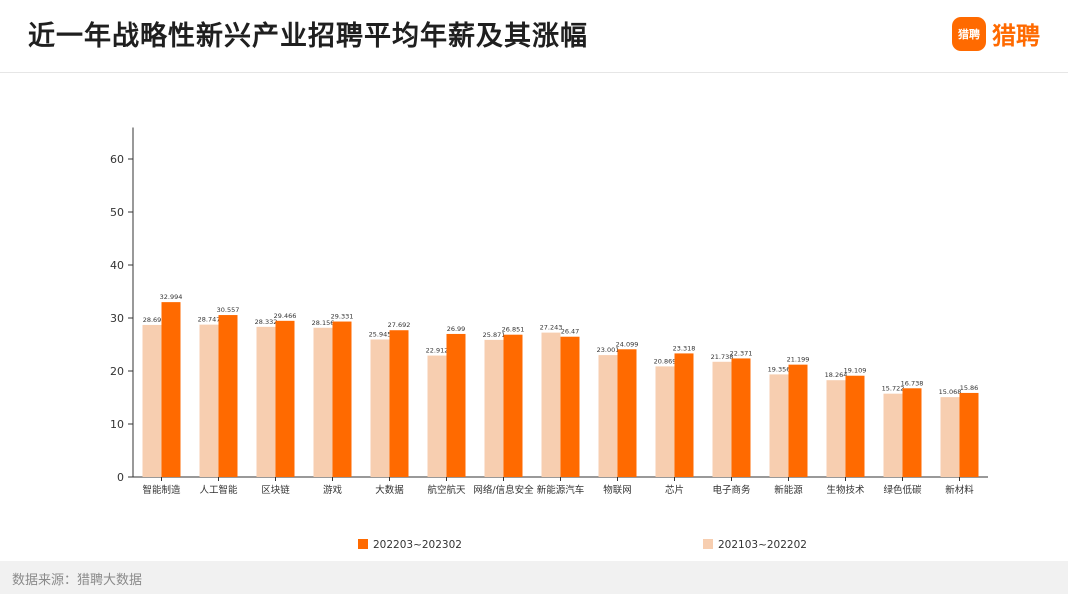 This screenshot has height=594, width=1068. I want to click on y-tick-label: 40, so click(117, 265).